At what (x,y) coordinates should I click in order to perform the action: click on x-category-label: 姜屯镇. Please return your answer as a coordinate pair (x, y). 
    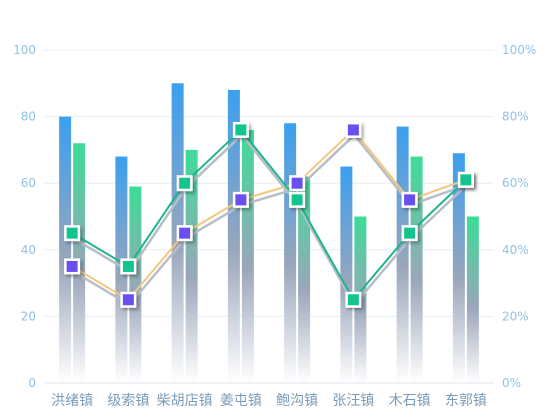
    Looking at the image, I should click on (241, 401).